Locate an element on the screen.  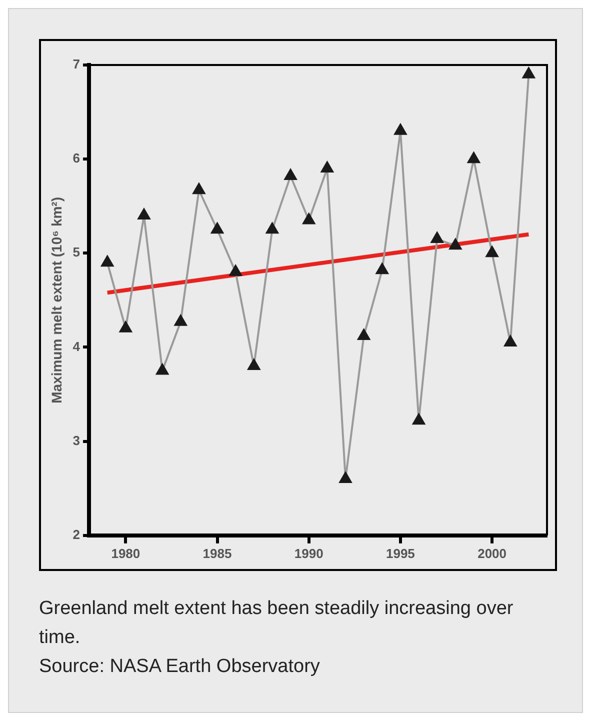
x-tick-label: 1980 is located at coordinates (125, 553).